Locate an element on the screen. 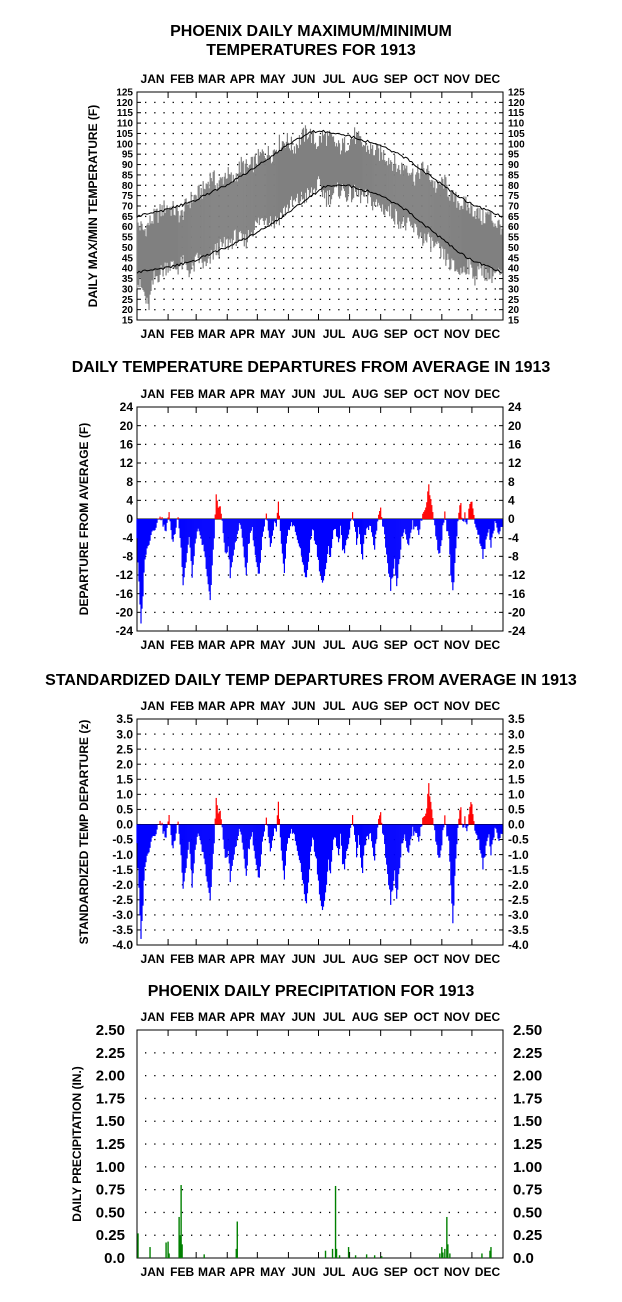  c1-ytick-right: 60 is located at coordinates (514, 227).